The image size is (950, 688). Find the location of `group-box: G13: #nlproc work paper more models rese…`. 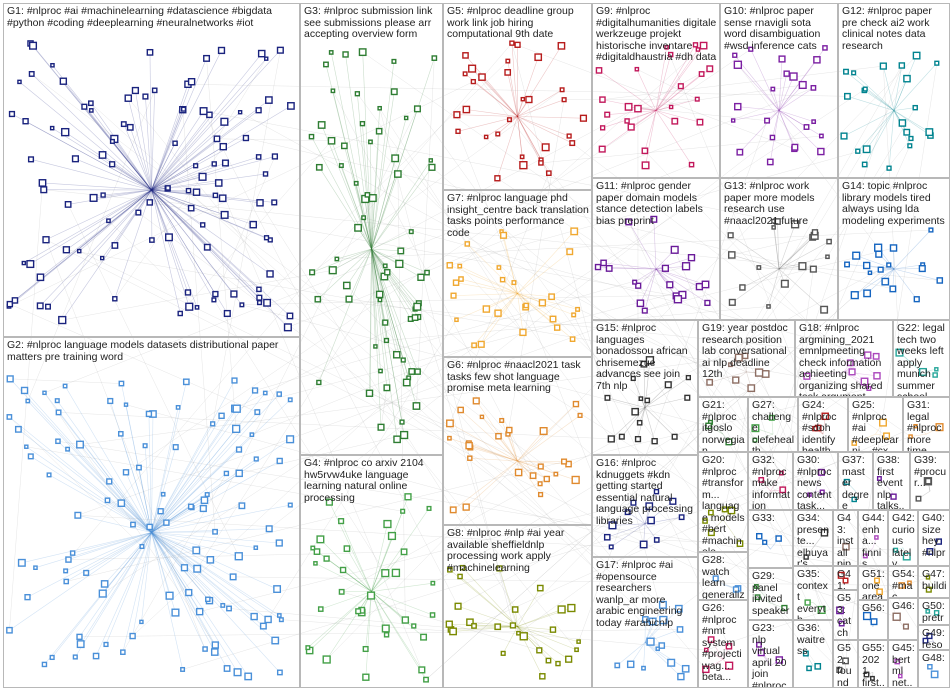

group-box: G13: #nlproc work paper more models rese… is located at coordinates (779, 249).